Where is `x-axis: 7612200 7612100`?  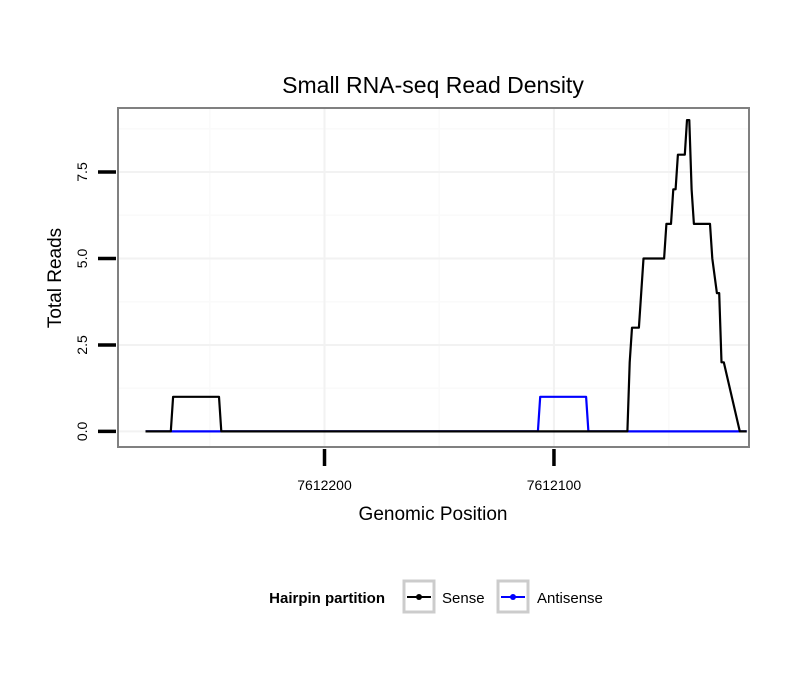 x-axis: 7612200 7612100 is located at coordinates (439, 471).